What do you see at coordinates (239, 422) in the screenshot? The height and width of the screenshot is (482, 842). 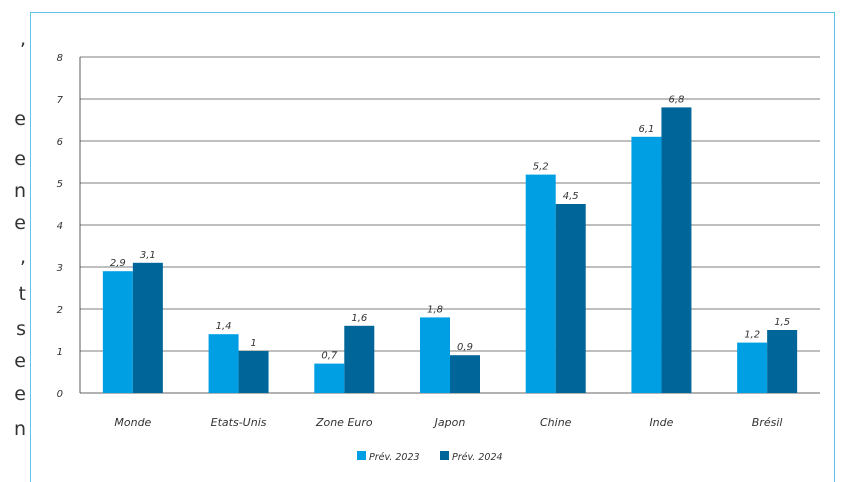 I see `x-tick-label: Etats-Unis` at bounding box center [239, 422].